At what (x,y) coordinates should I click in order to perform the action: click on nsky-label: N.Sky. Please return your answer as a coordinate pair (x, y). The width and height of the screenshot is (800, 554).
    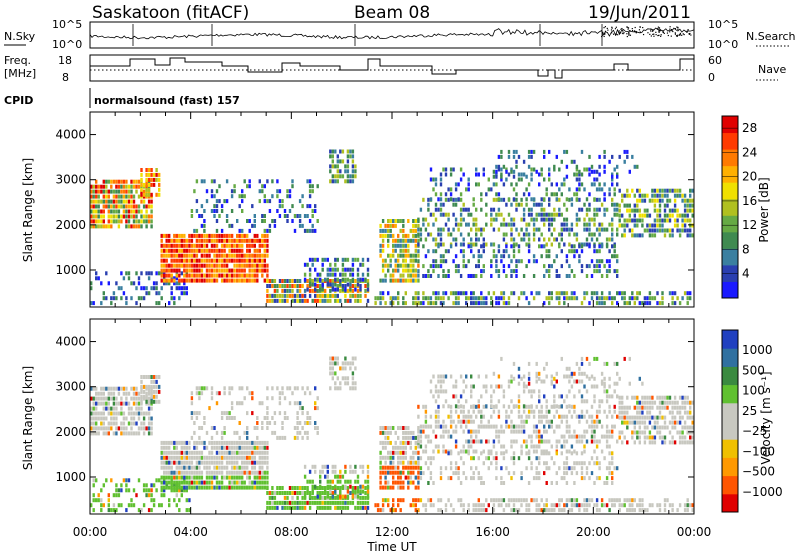
    Looking at the image, I should click on (20, 36).